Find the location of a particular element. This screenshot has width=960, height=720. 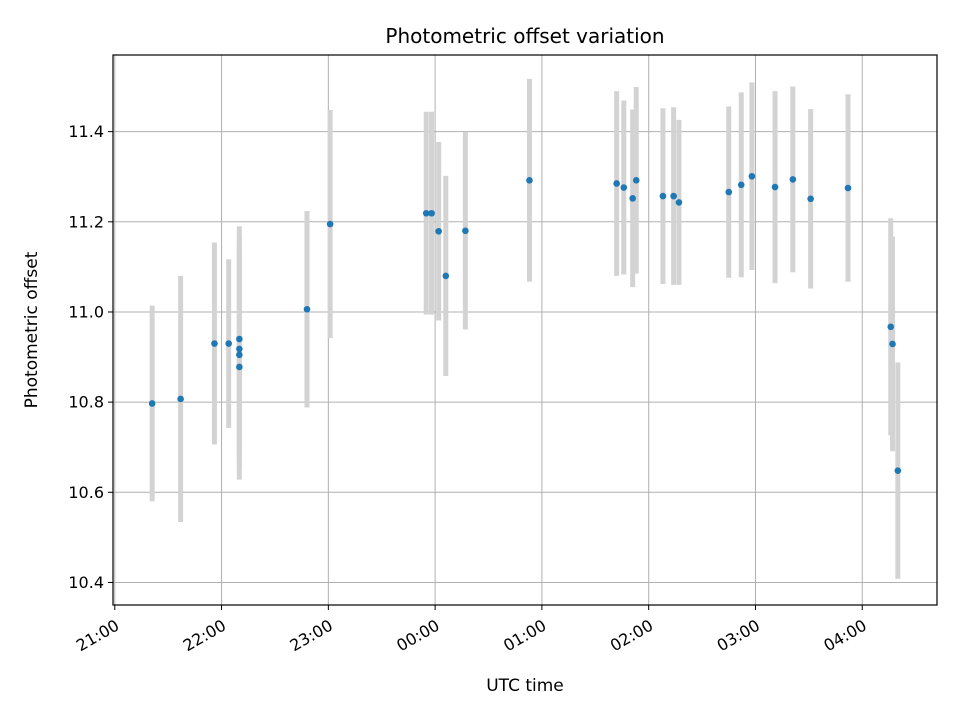

y-tick-label: 11.0 is located at coordinates (86, 311).